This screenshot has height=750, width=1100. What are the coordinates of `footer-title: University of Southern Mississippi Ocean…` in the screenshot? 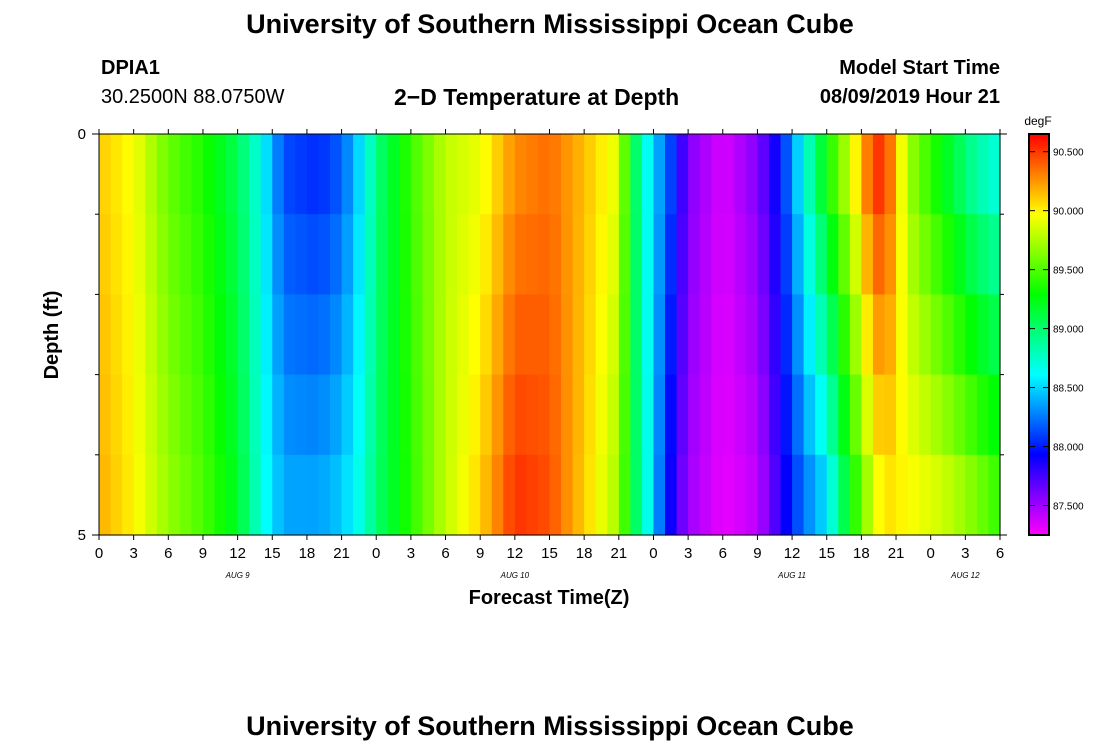 It's located at (550, 726).